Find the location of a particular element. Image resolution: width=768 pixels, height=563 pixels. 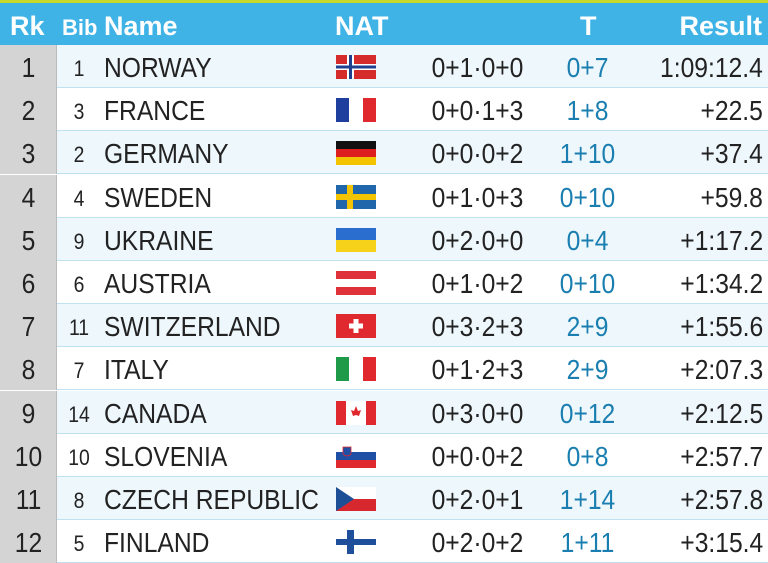

shooting: 0+2·0+1 is located at coordinates (477, 499).